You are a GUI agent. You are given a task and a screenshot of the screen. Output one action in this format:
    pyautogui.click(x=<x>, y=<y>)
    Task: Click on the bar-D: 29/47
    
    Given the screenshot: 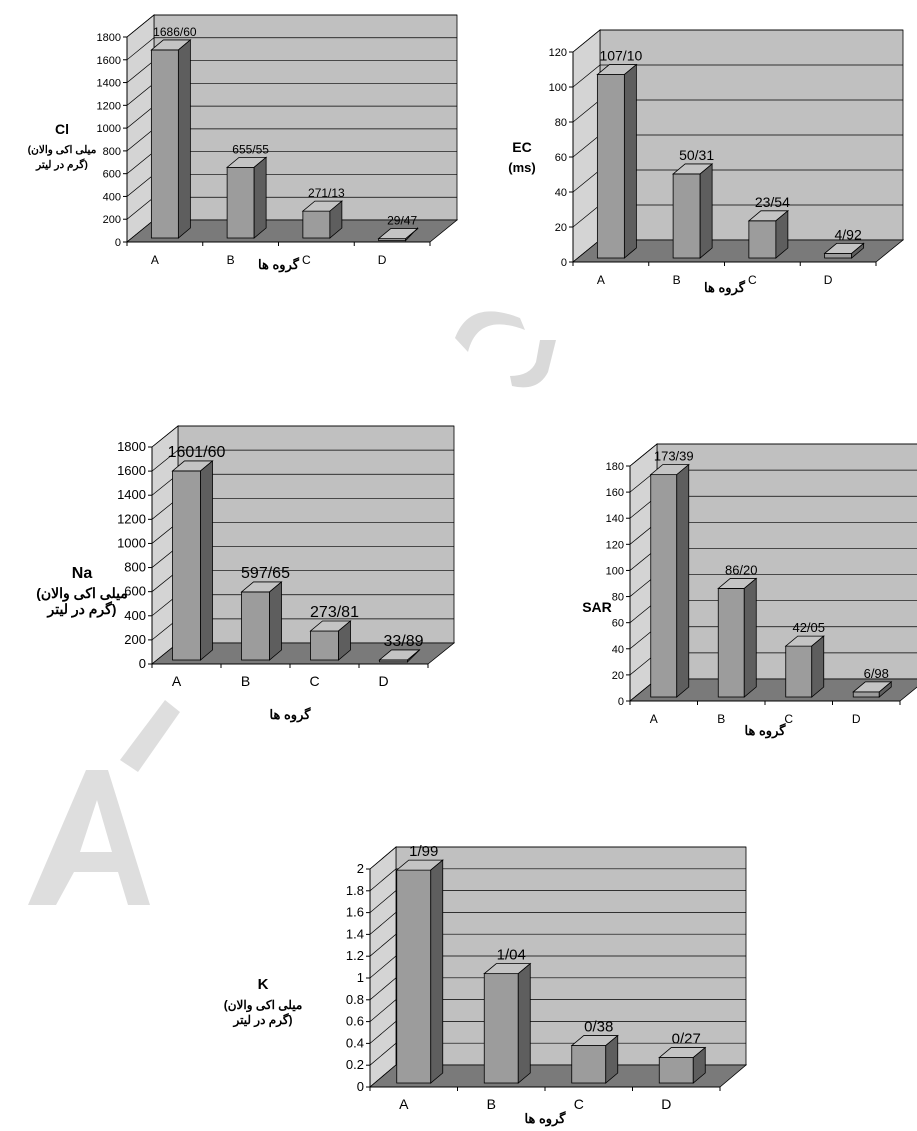 What is the action you would take?
    pyautogui.click(x=398, y=228)
    